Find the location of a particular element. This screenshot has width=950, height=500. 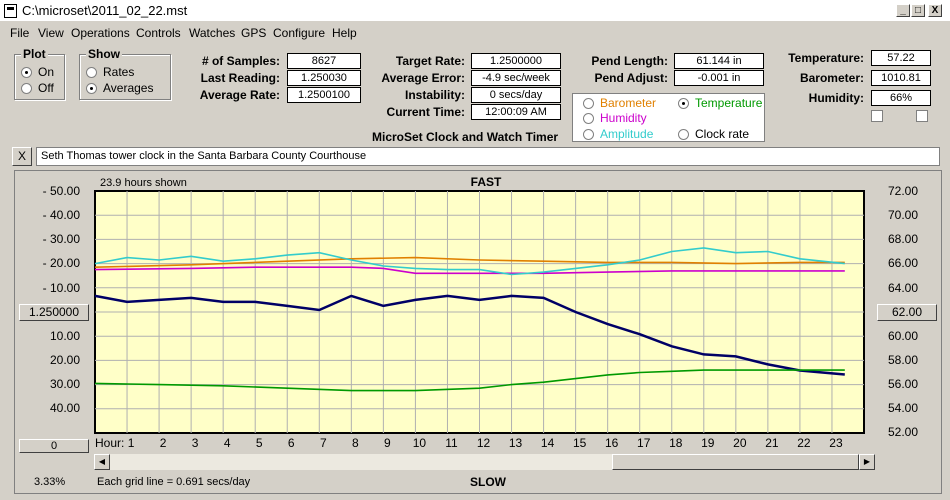

app-caption: MicroSet Clock and Watch Timer is located at coordinates (465, 137).